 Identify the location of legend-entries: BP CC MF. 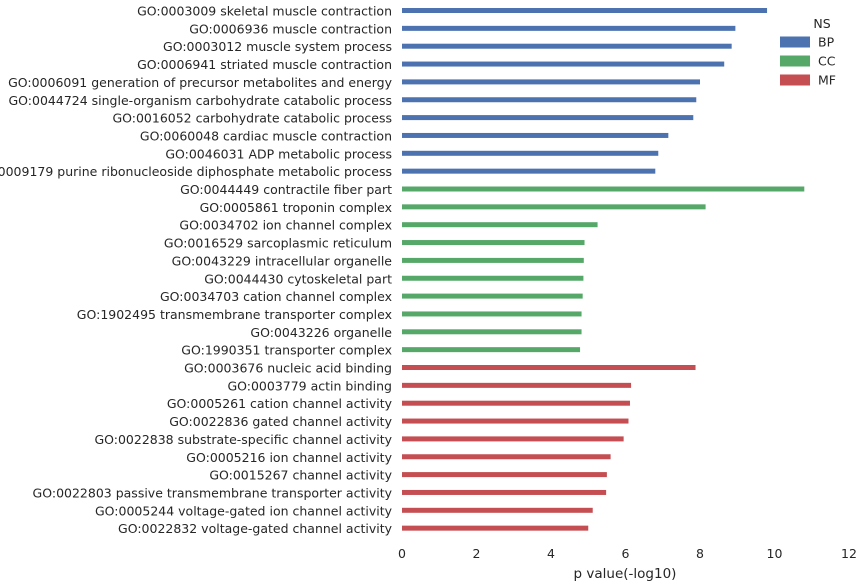
(808, 61).